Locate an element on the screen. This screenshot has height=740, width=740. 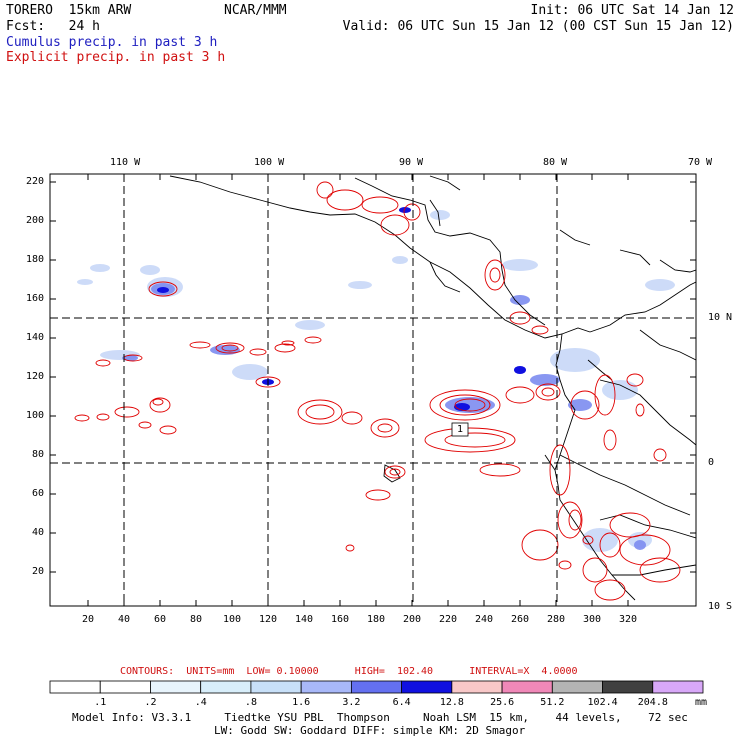
colorbar is located at coordinates (376, 687).